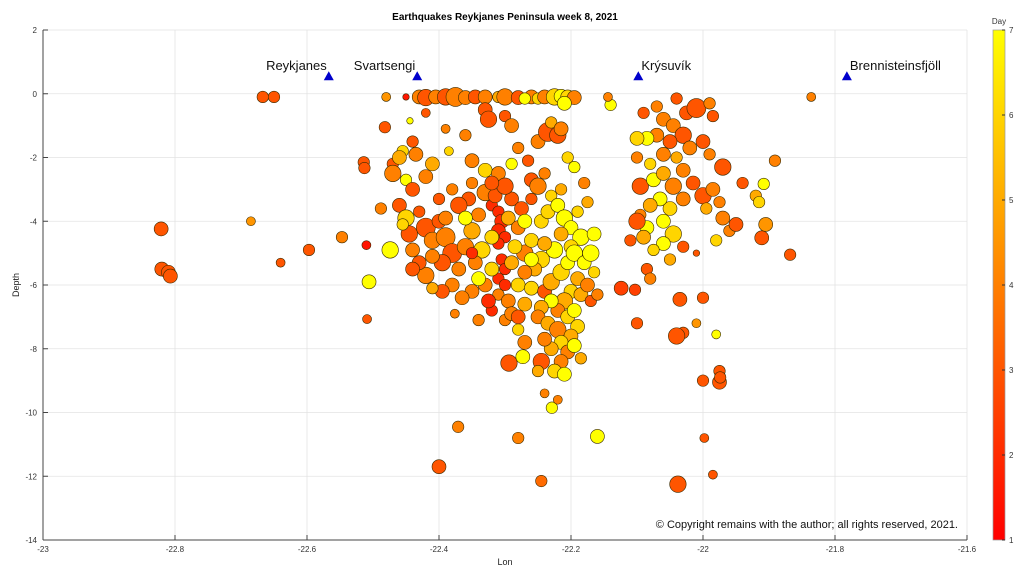  Describe the element at coordinates (439, 549) in the screenshot. I see `x-tick-label: -22.4` at that location.